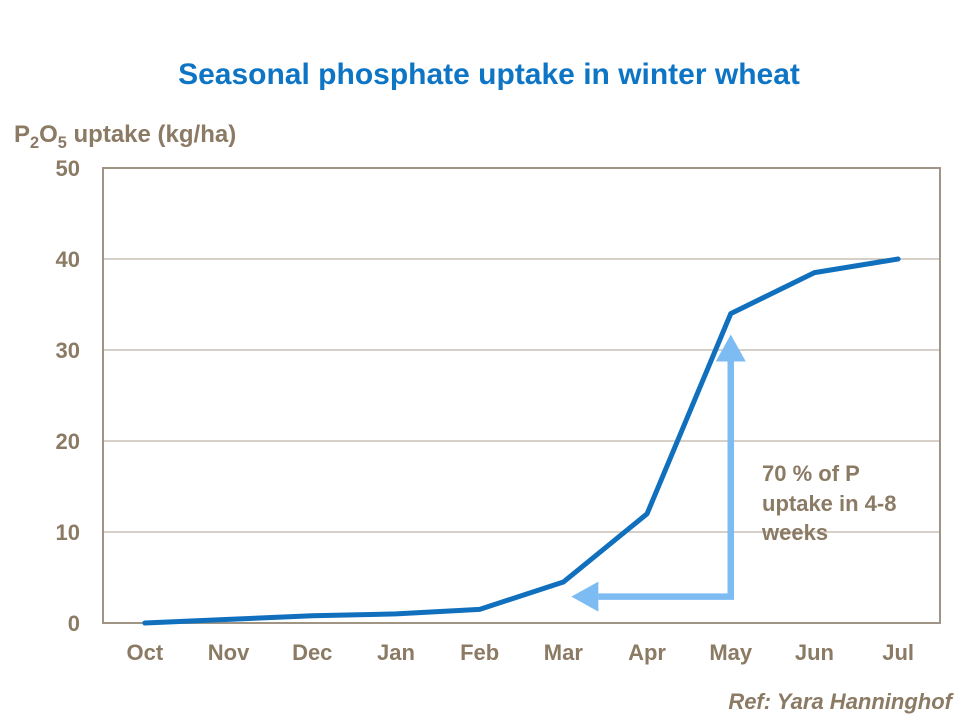 This screenshot has width=960, height=720. I want to click on arrowhead-left-icon, so click(585, 596).